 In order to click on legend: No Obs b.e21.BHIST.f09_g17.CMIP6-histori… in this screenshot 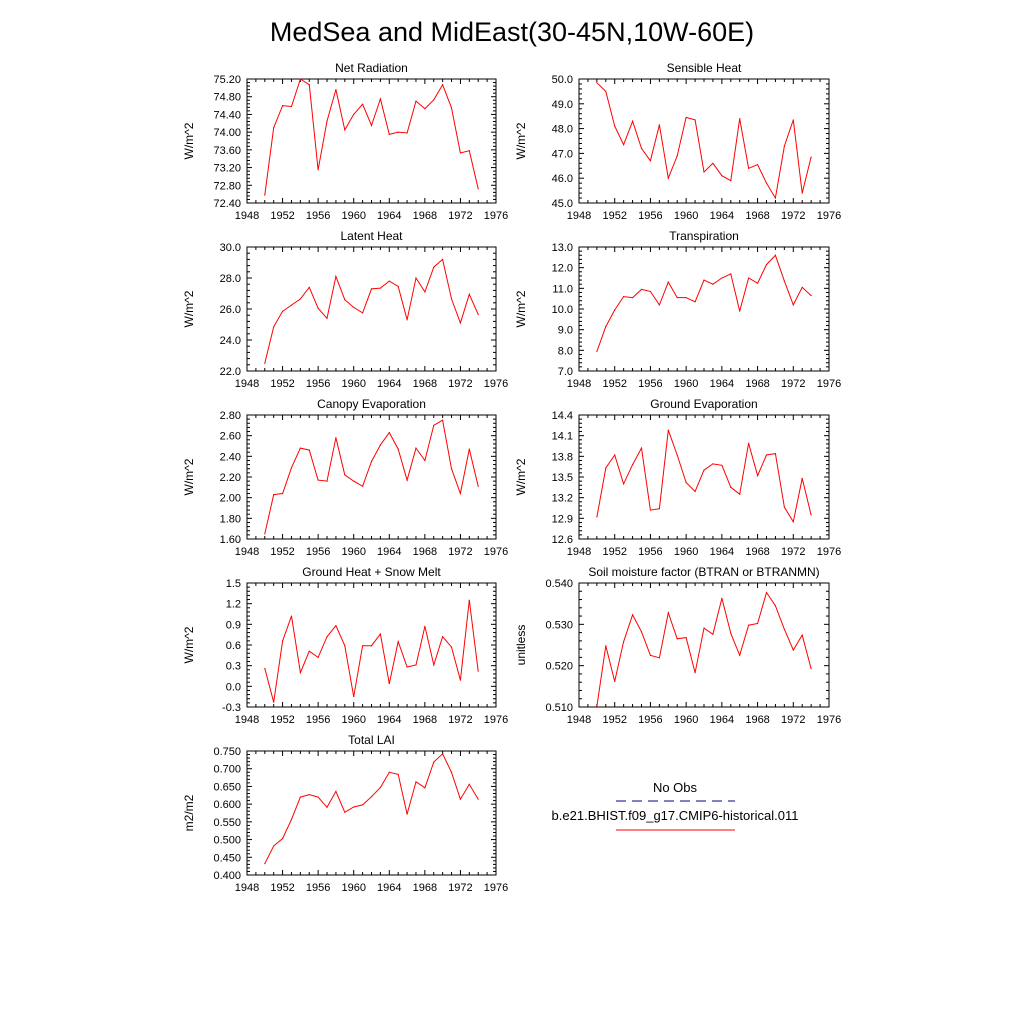, I will do `click(675, 805)`.